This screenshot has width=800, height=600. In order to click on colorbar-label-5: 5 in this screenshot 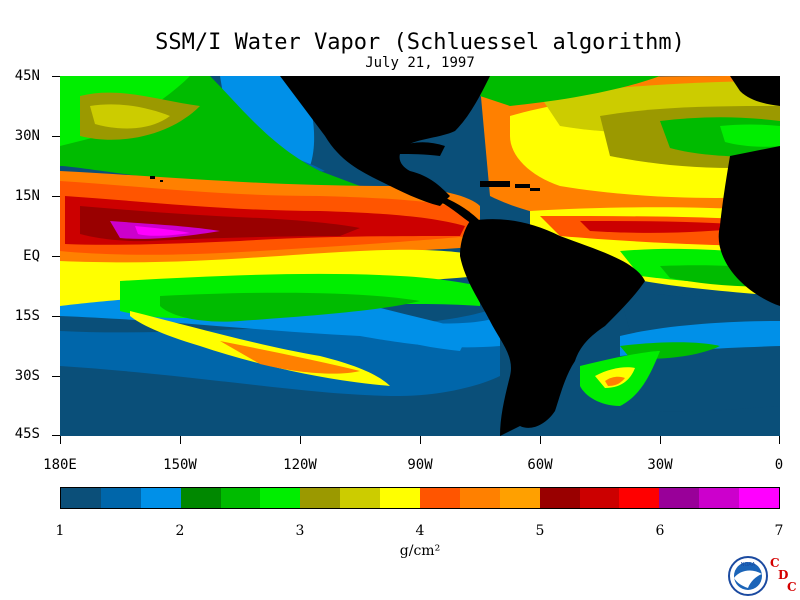, I will do `click(540, 531)`.